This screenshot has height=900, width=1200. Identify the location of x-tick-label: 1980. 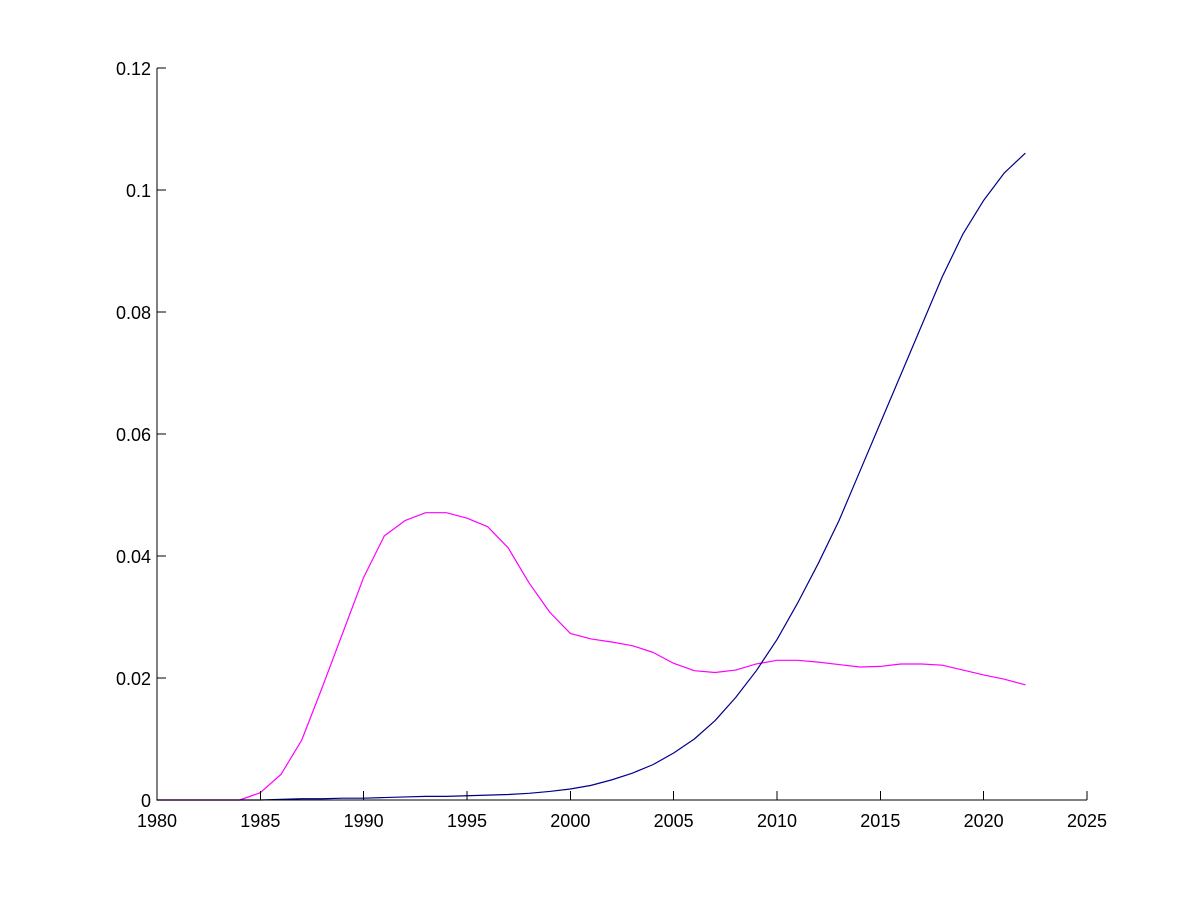
(157, 821).